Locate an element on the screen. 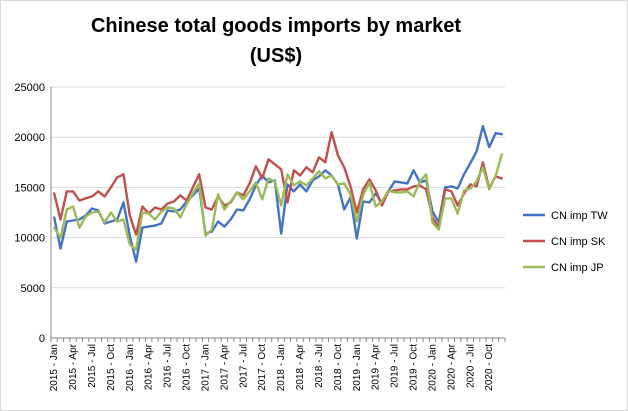 The height and width of the screenshot is (411, 628). x-tick-label: 2015 - Jul is located at coordinates (92, 366).